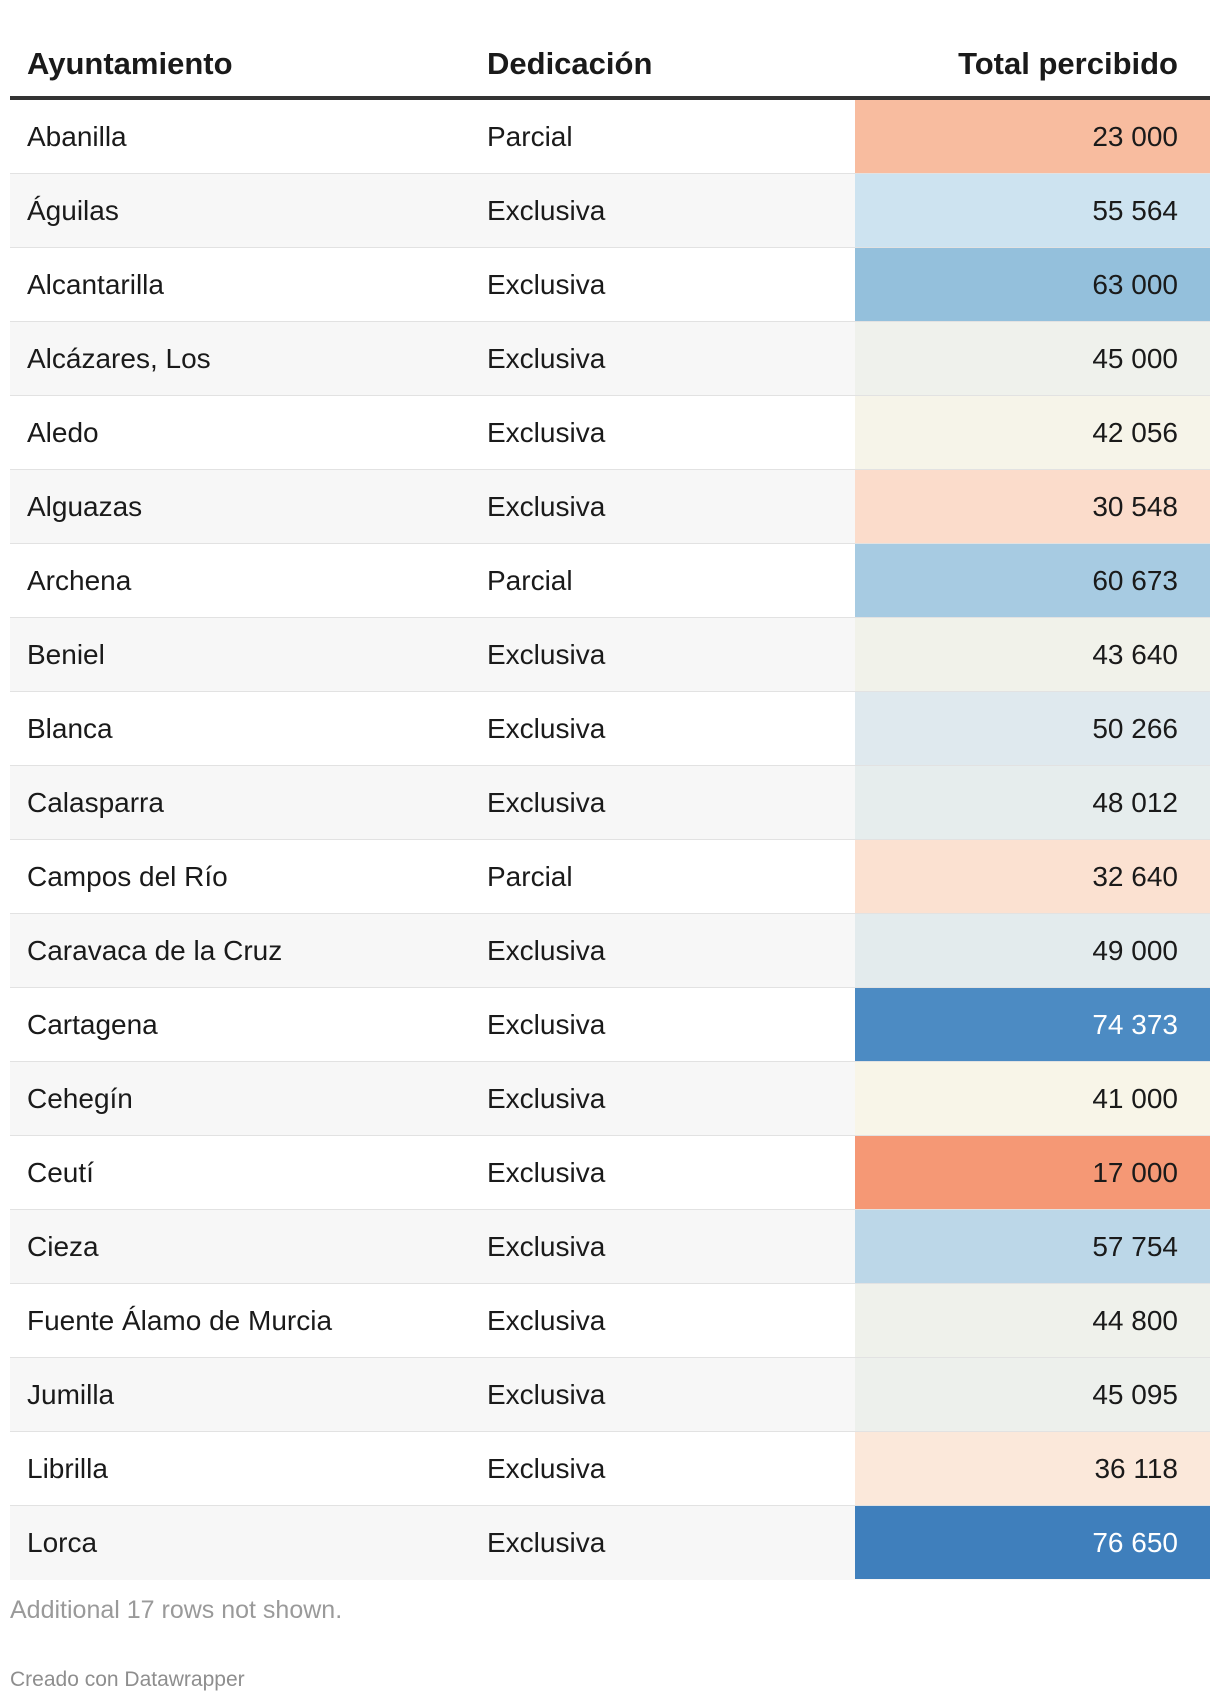 This screenshot has height=1706, width=1220. I want to click on table-row: Alguazas Exclusiva 30 548, so click(610, 507).